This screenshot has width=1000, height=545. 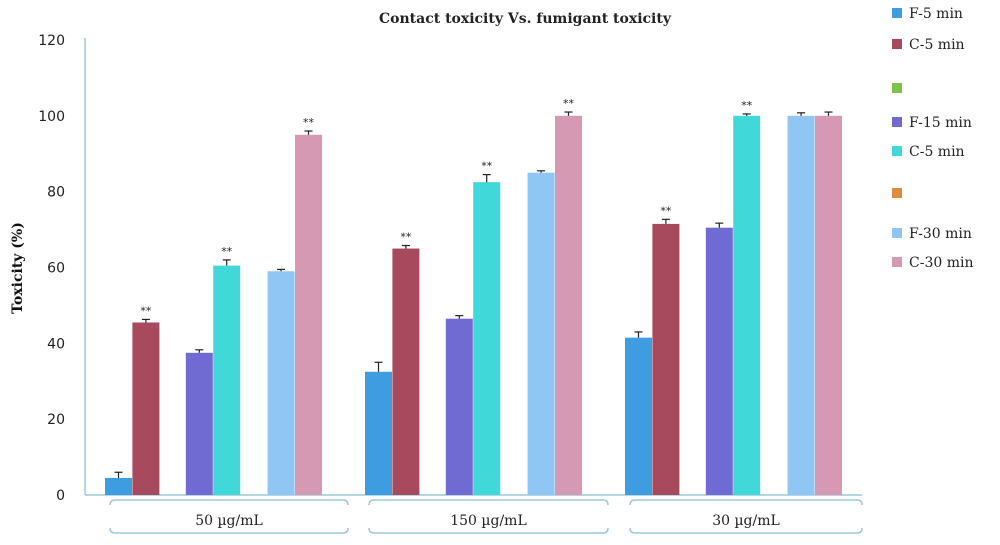 I want to click on category-label: 30 µg/mL, so click(x=746, y=521).